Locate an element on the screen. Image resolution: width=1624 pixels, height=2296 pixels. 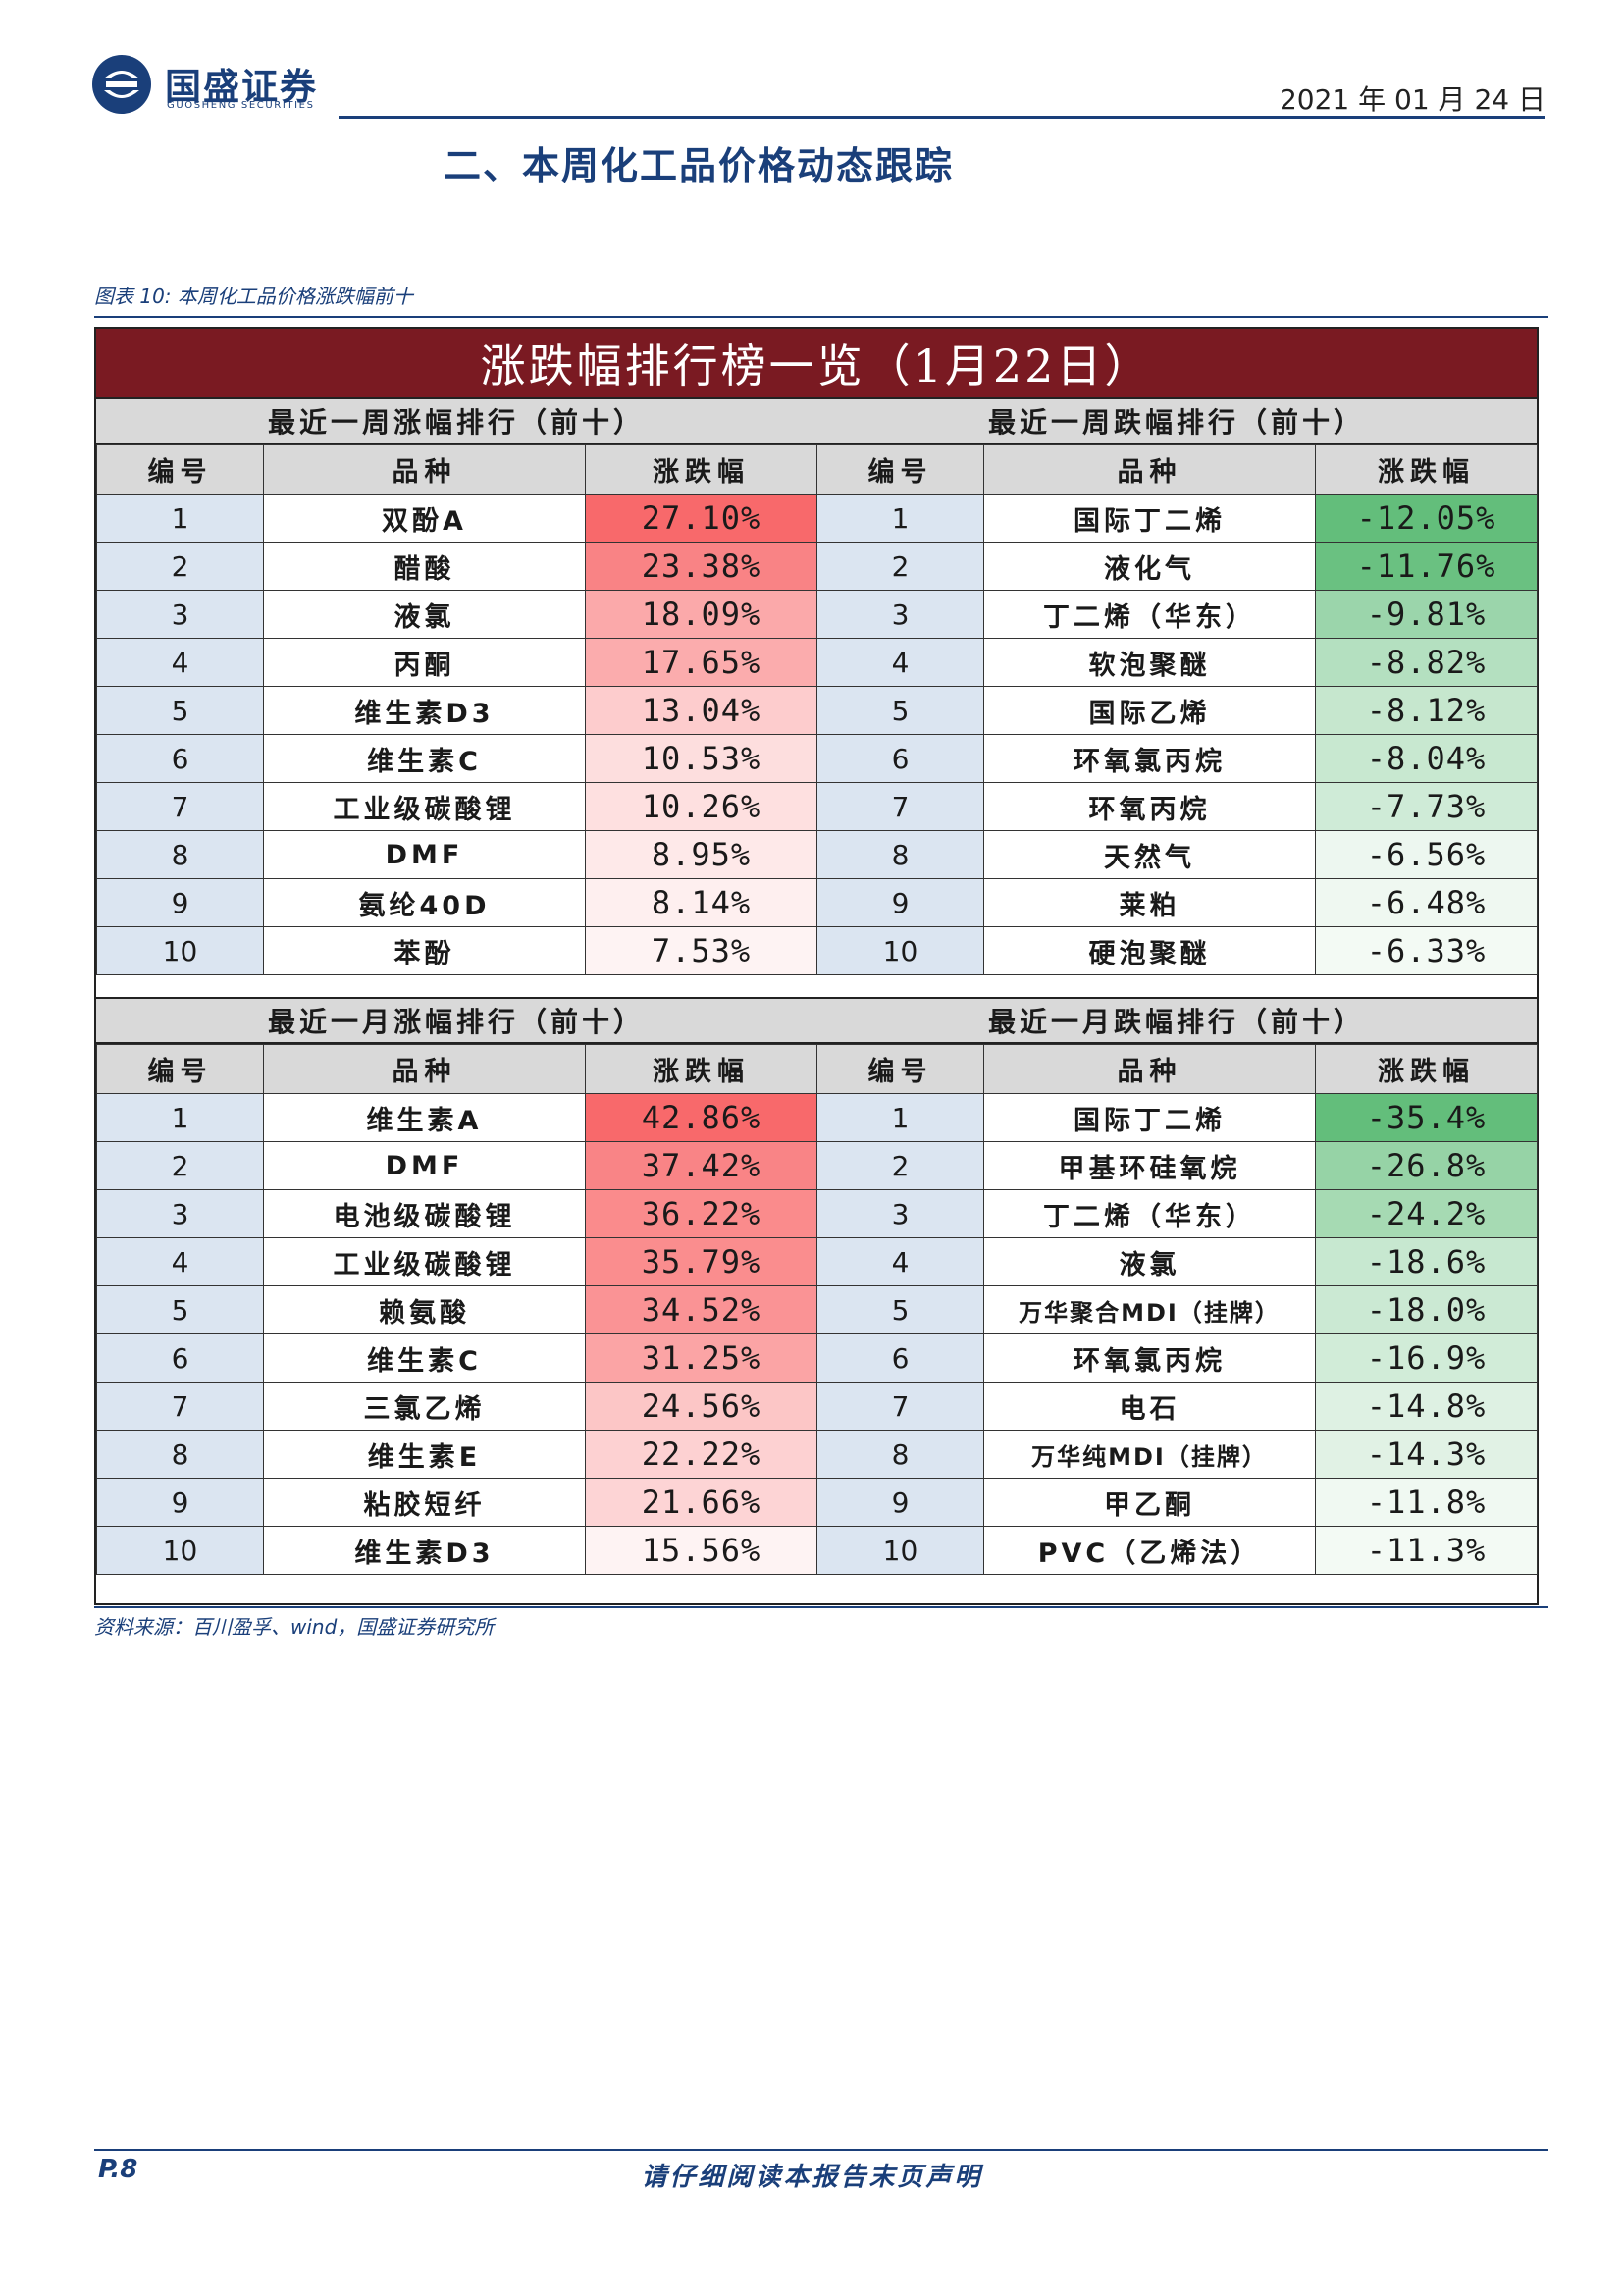
figure-caption: 图表 10: 本周化工品价格涨跌幅前十 is located at coordinates (253, 296).